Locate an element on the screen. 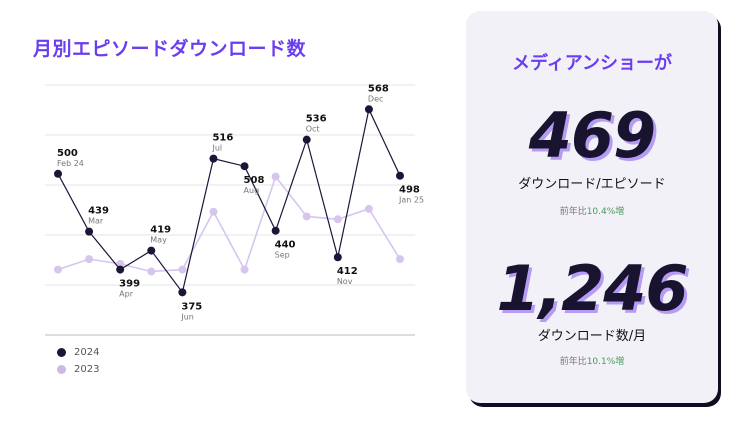 The height and width of the screenshot is (435, 735). category-label: Feb 24 is located at coordinates (70, 163).